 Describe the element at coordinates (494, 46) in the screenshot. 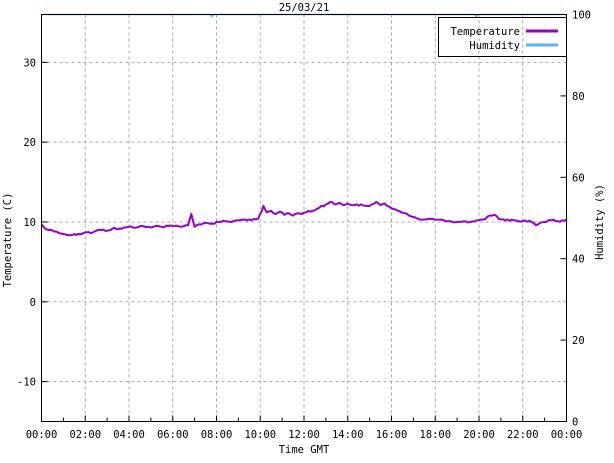

I see `legend-label-humidity: Humidity` at that location.